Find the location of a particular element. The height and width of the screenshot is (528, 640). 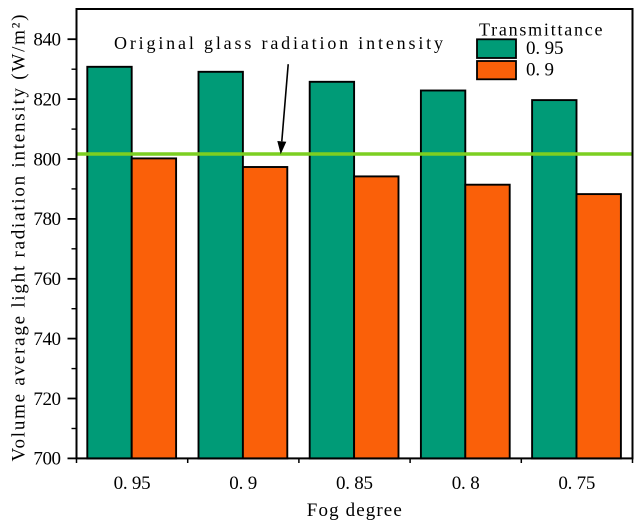

svg-text: 0. 85 is located at coordinates (354, 483).